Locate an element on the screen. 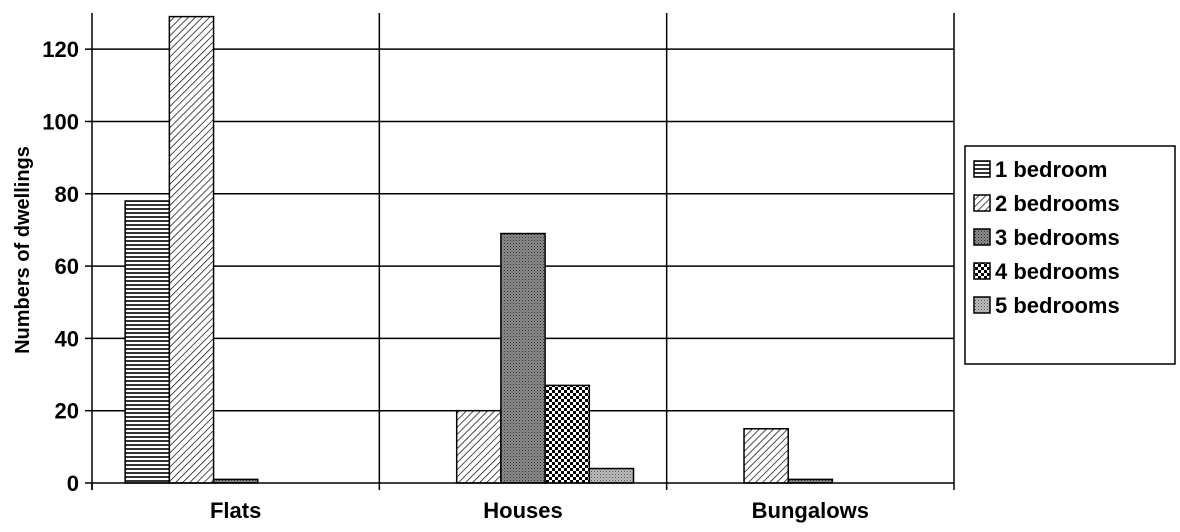  y-tick-label-100: 100 is located at coordinates (60, 121).